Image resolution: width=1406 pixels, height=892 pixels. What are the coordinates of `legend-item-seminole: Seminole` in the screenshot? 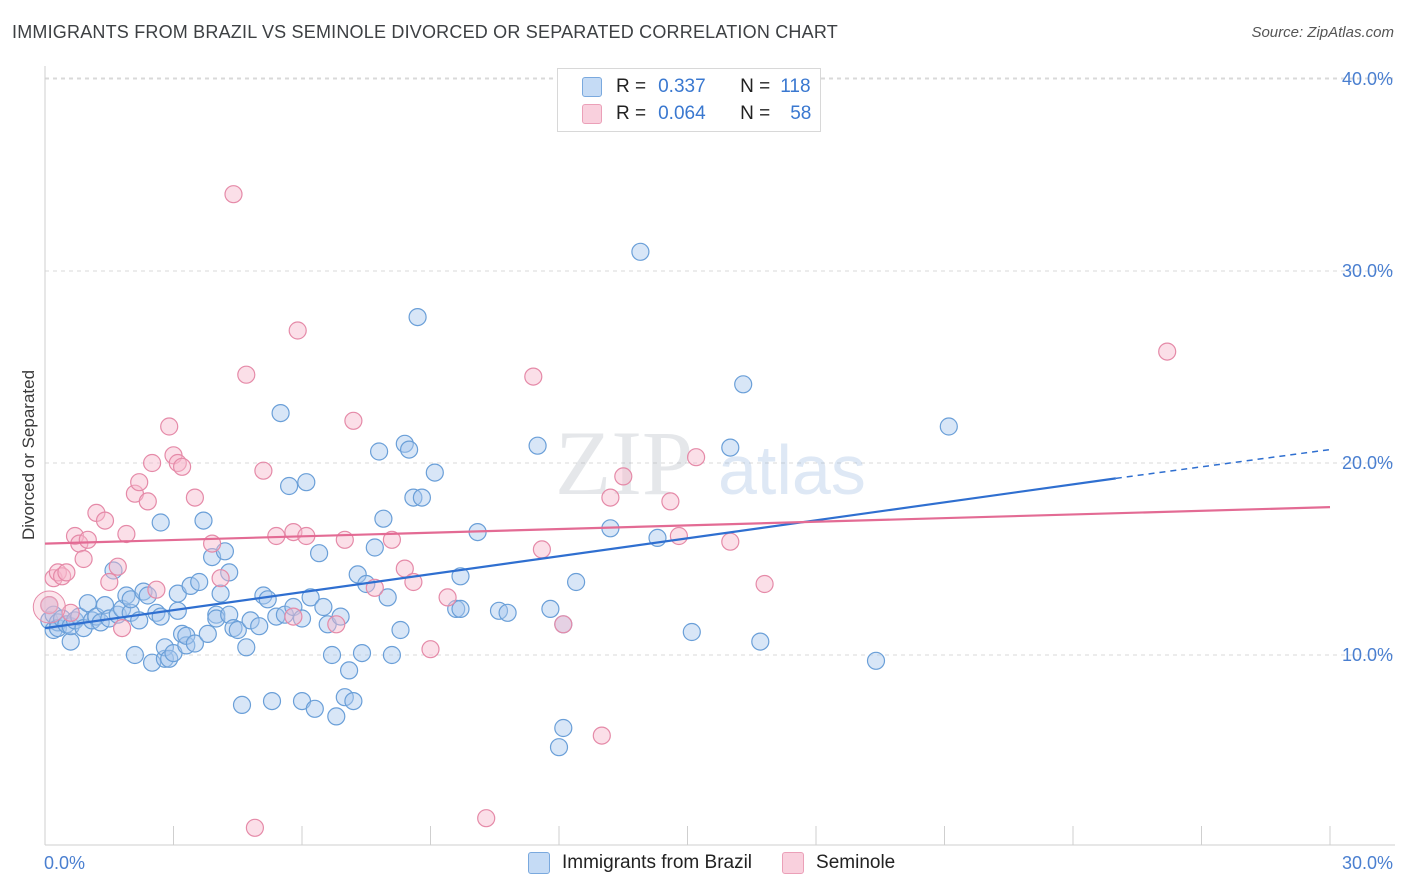 It's located at (838, 863).